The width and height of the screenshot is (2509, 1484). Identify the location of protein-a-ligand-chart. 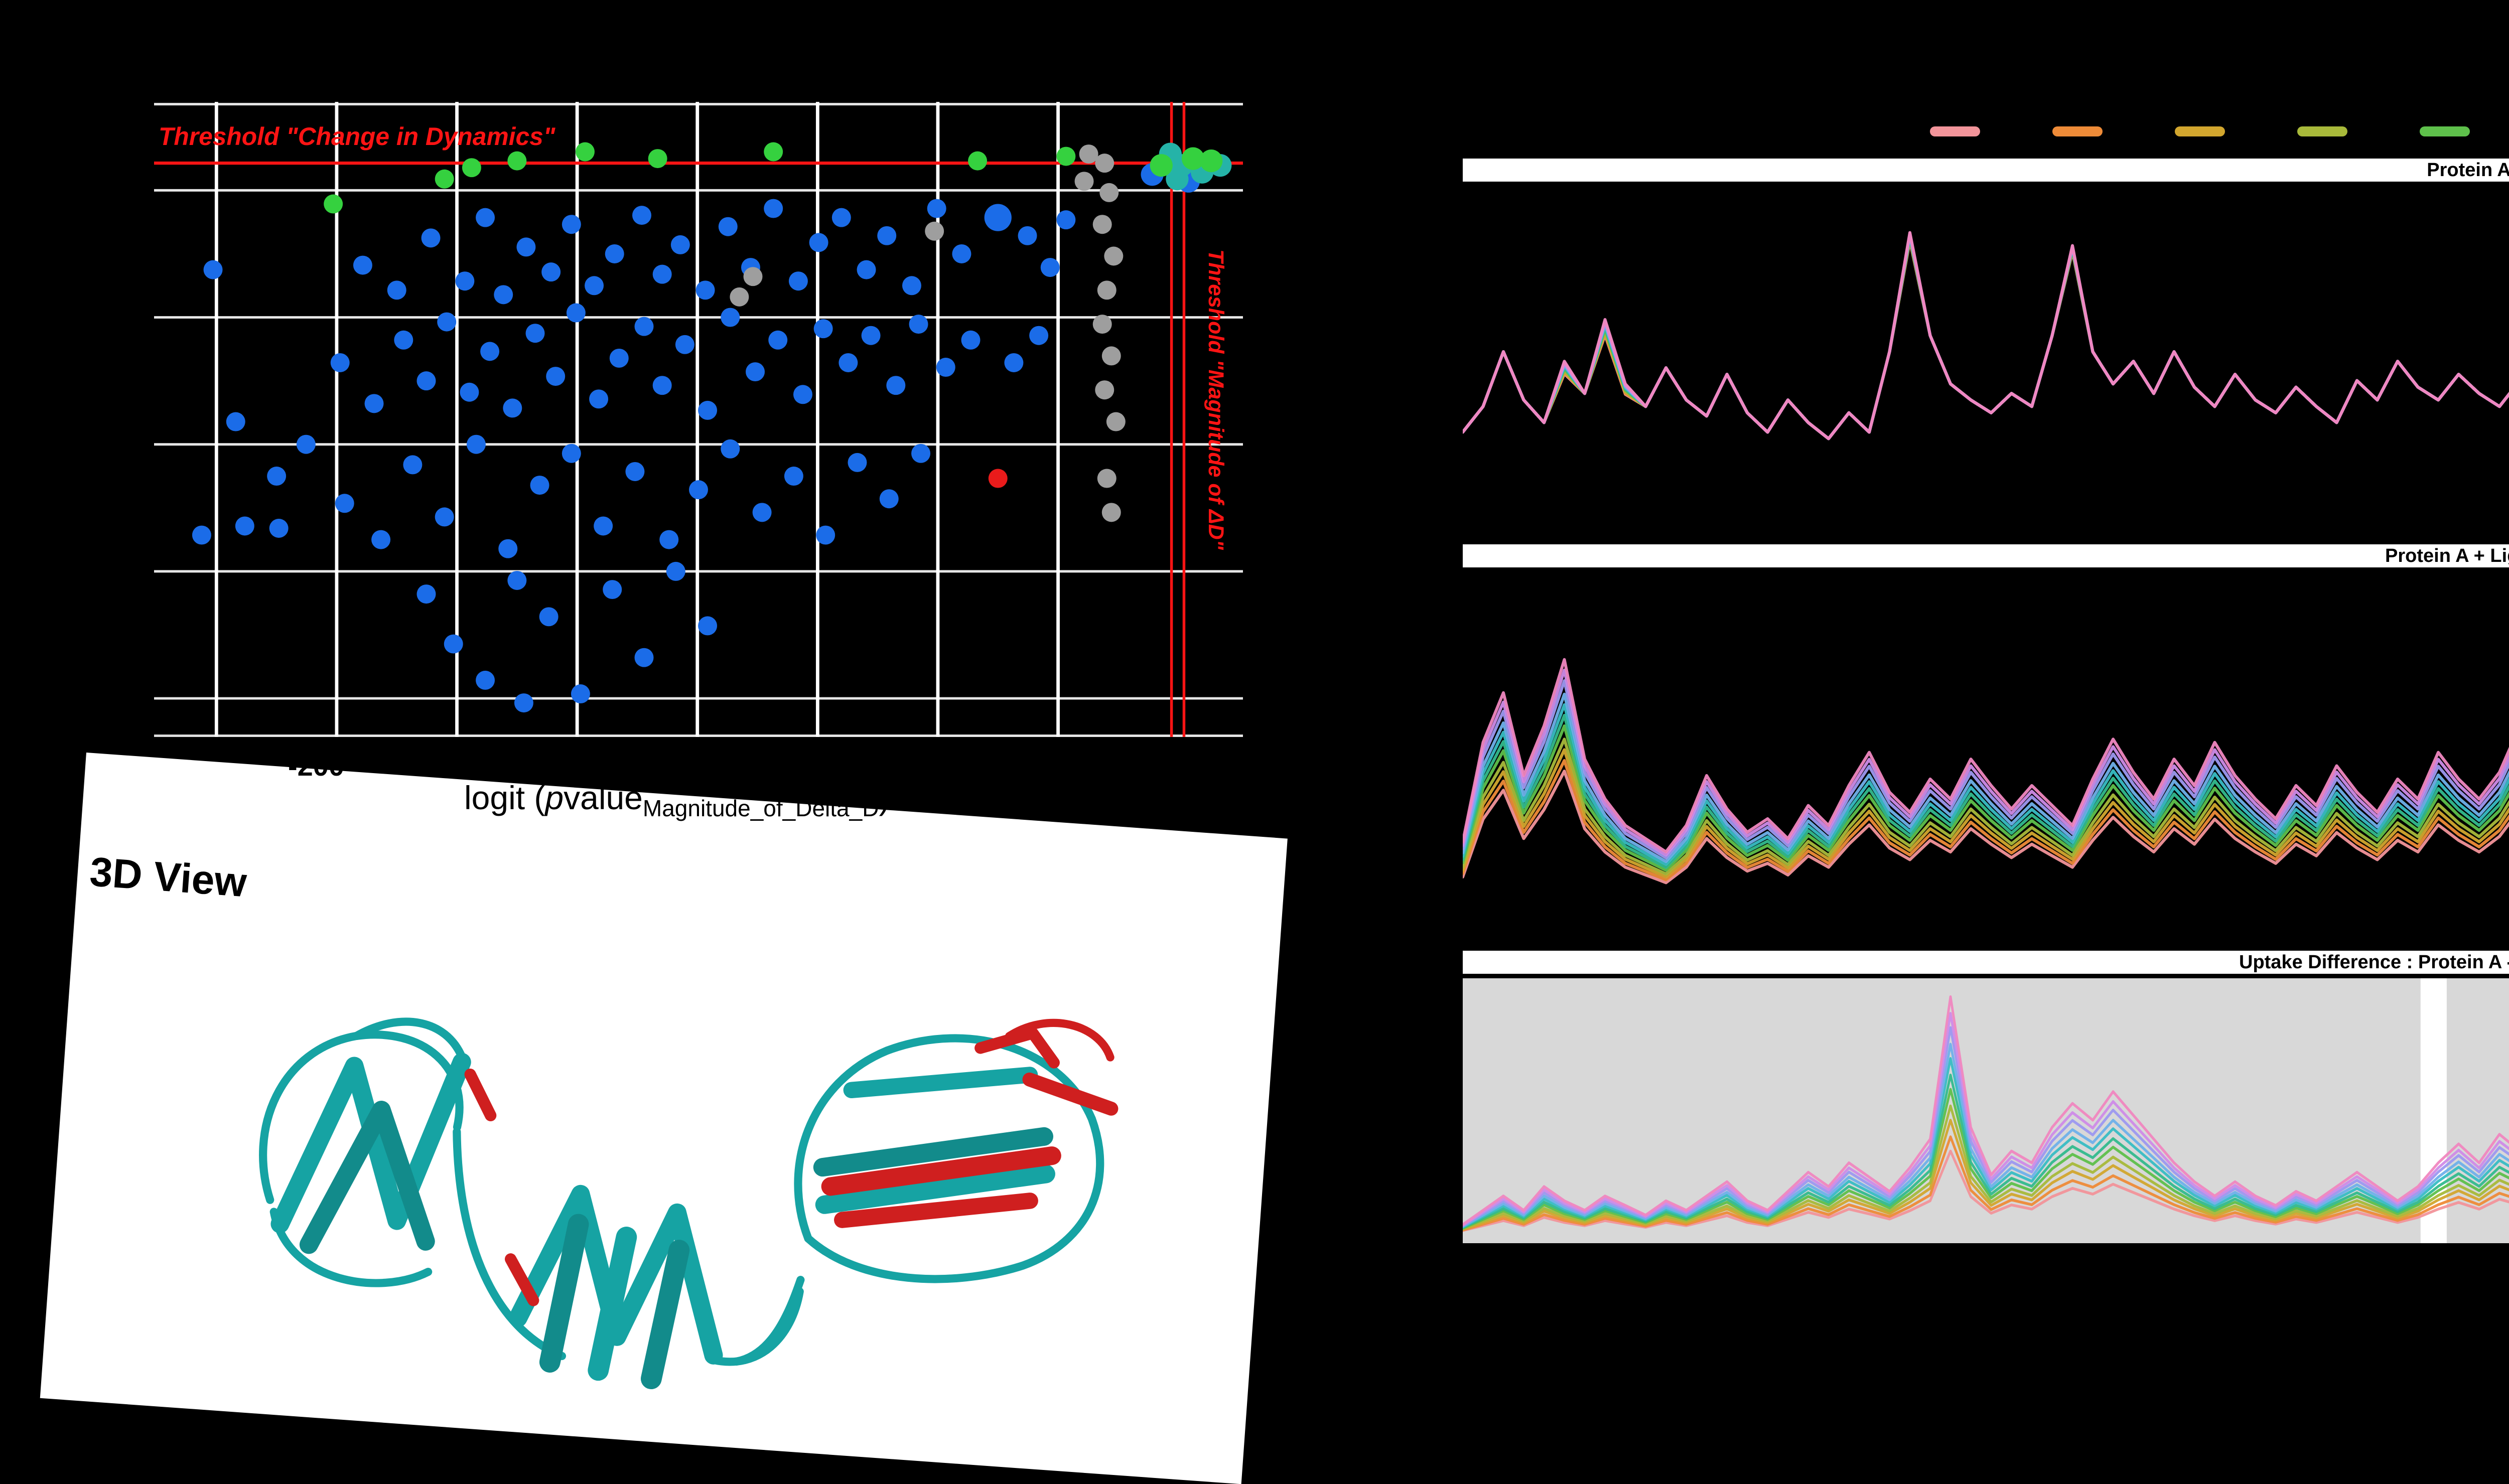
(1986, 755).